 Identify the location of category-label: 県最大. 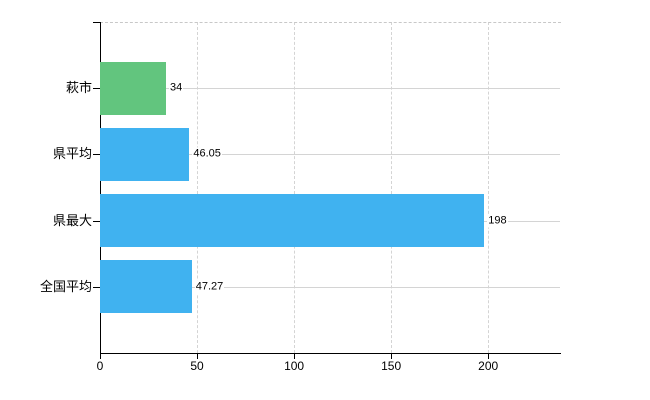
(72, 220).